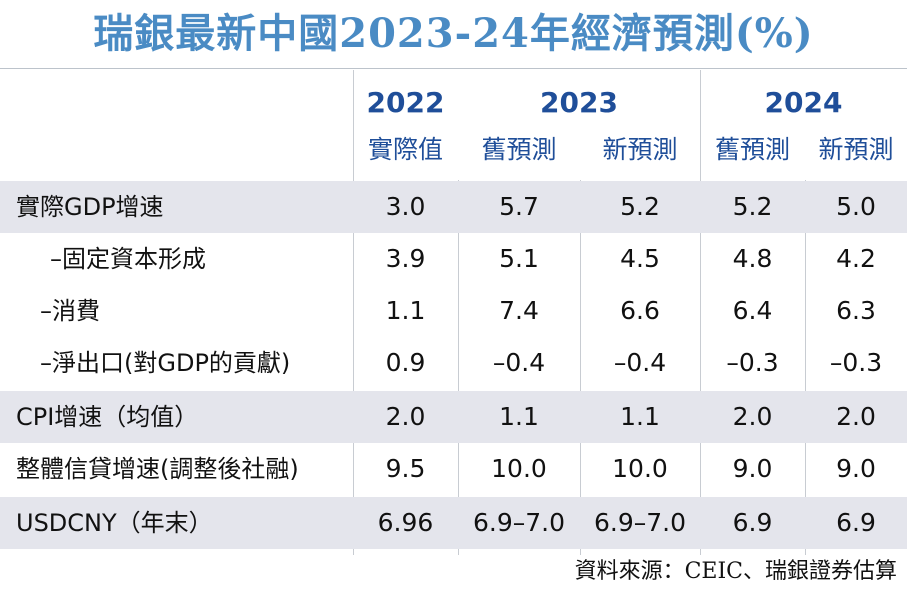 This screenshot has height=591, width=907. I want to click on row-label: 實際GDP增速, so click(90, 207).